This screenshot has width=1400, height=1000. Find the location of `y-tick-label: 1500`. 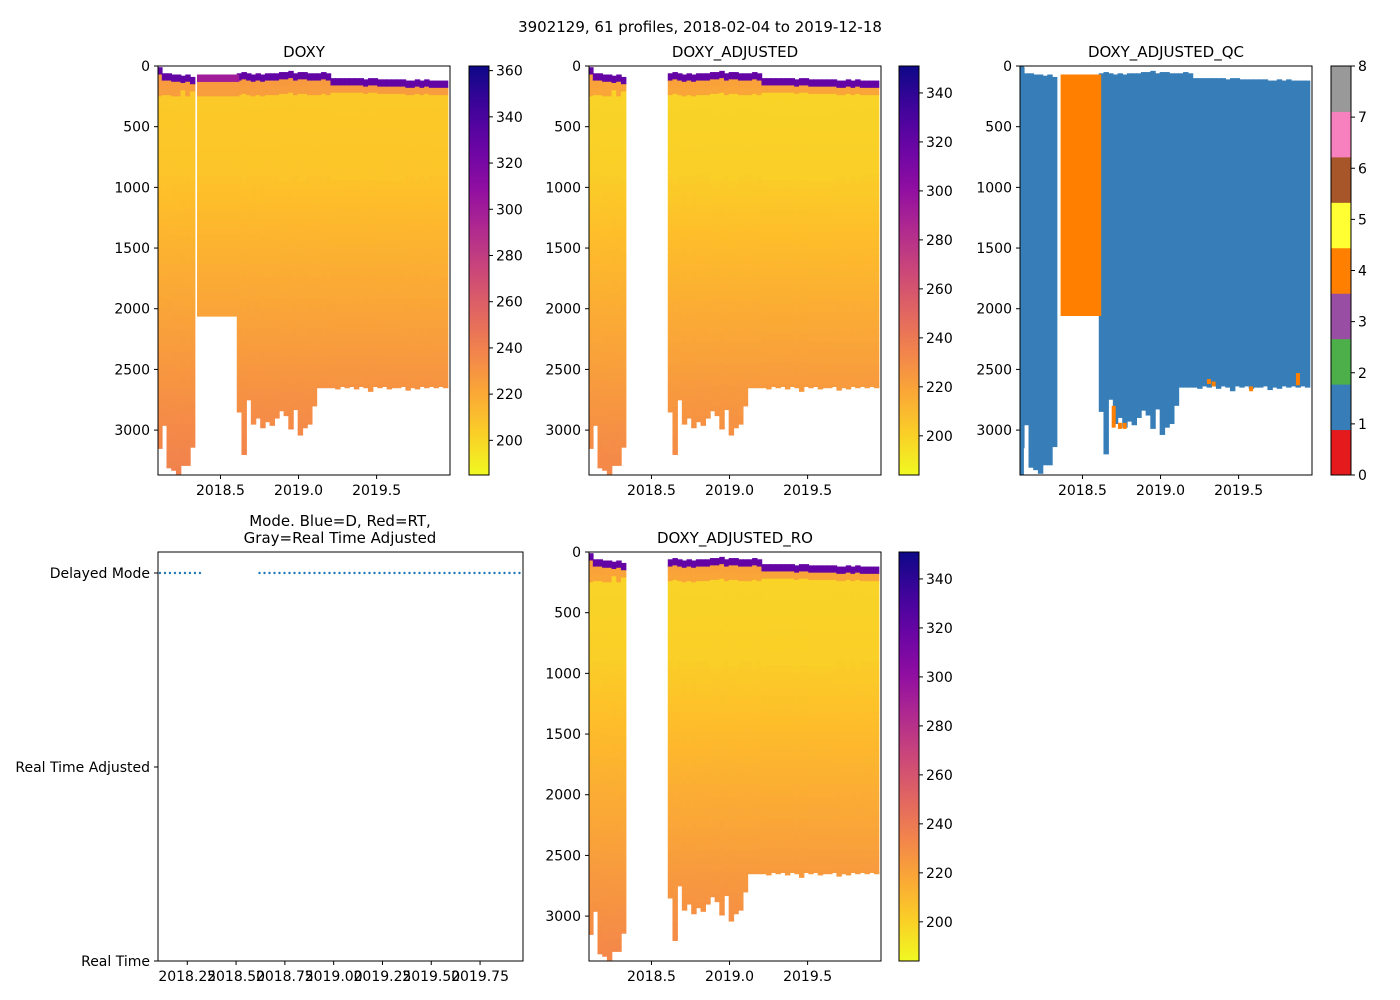

y-tick-label: 1500 is located at coordinates (132, 249).